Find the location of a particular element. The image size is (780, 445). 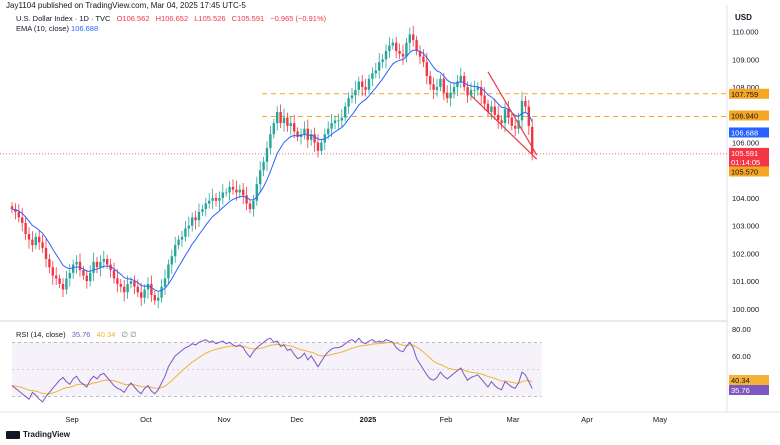

ema-legend: EMA (10, close) 106.688 is located at coordinates (57, 28).